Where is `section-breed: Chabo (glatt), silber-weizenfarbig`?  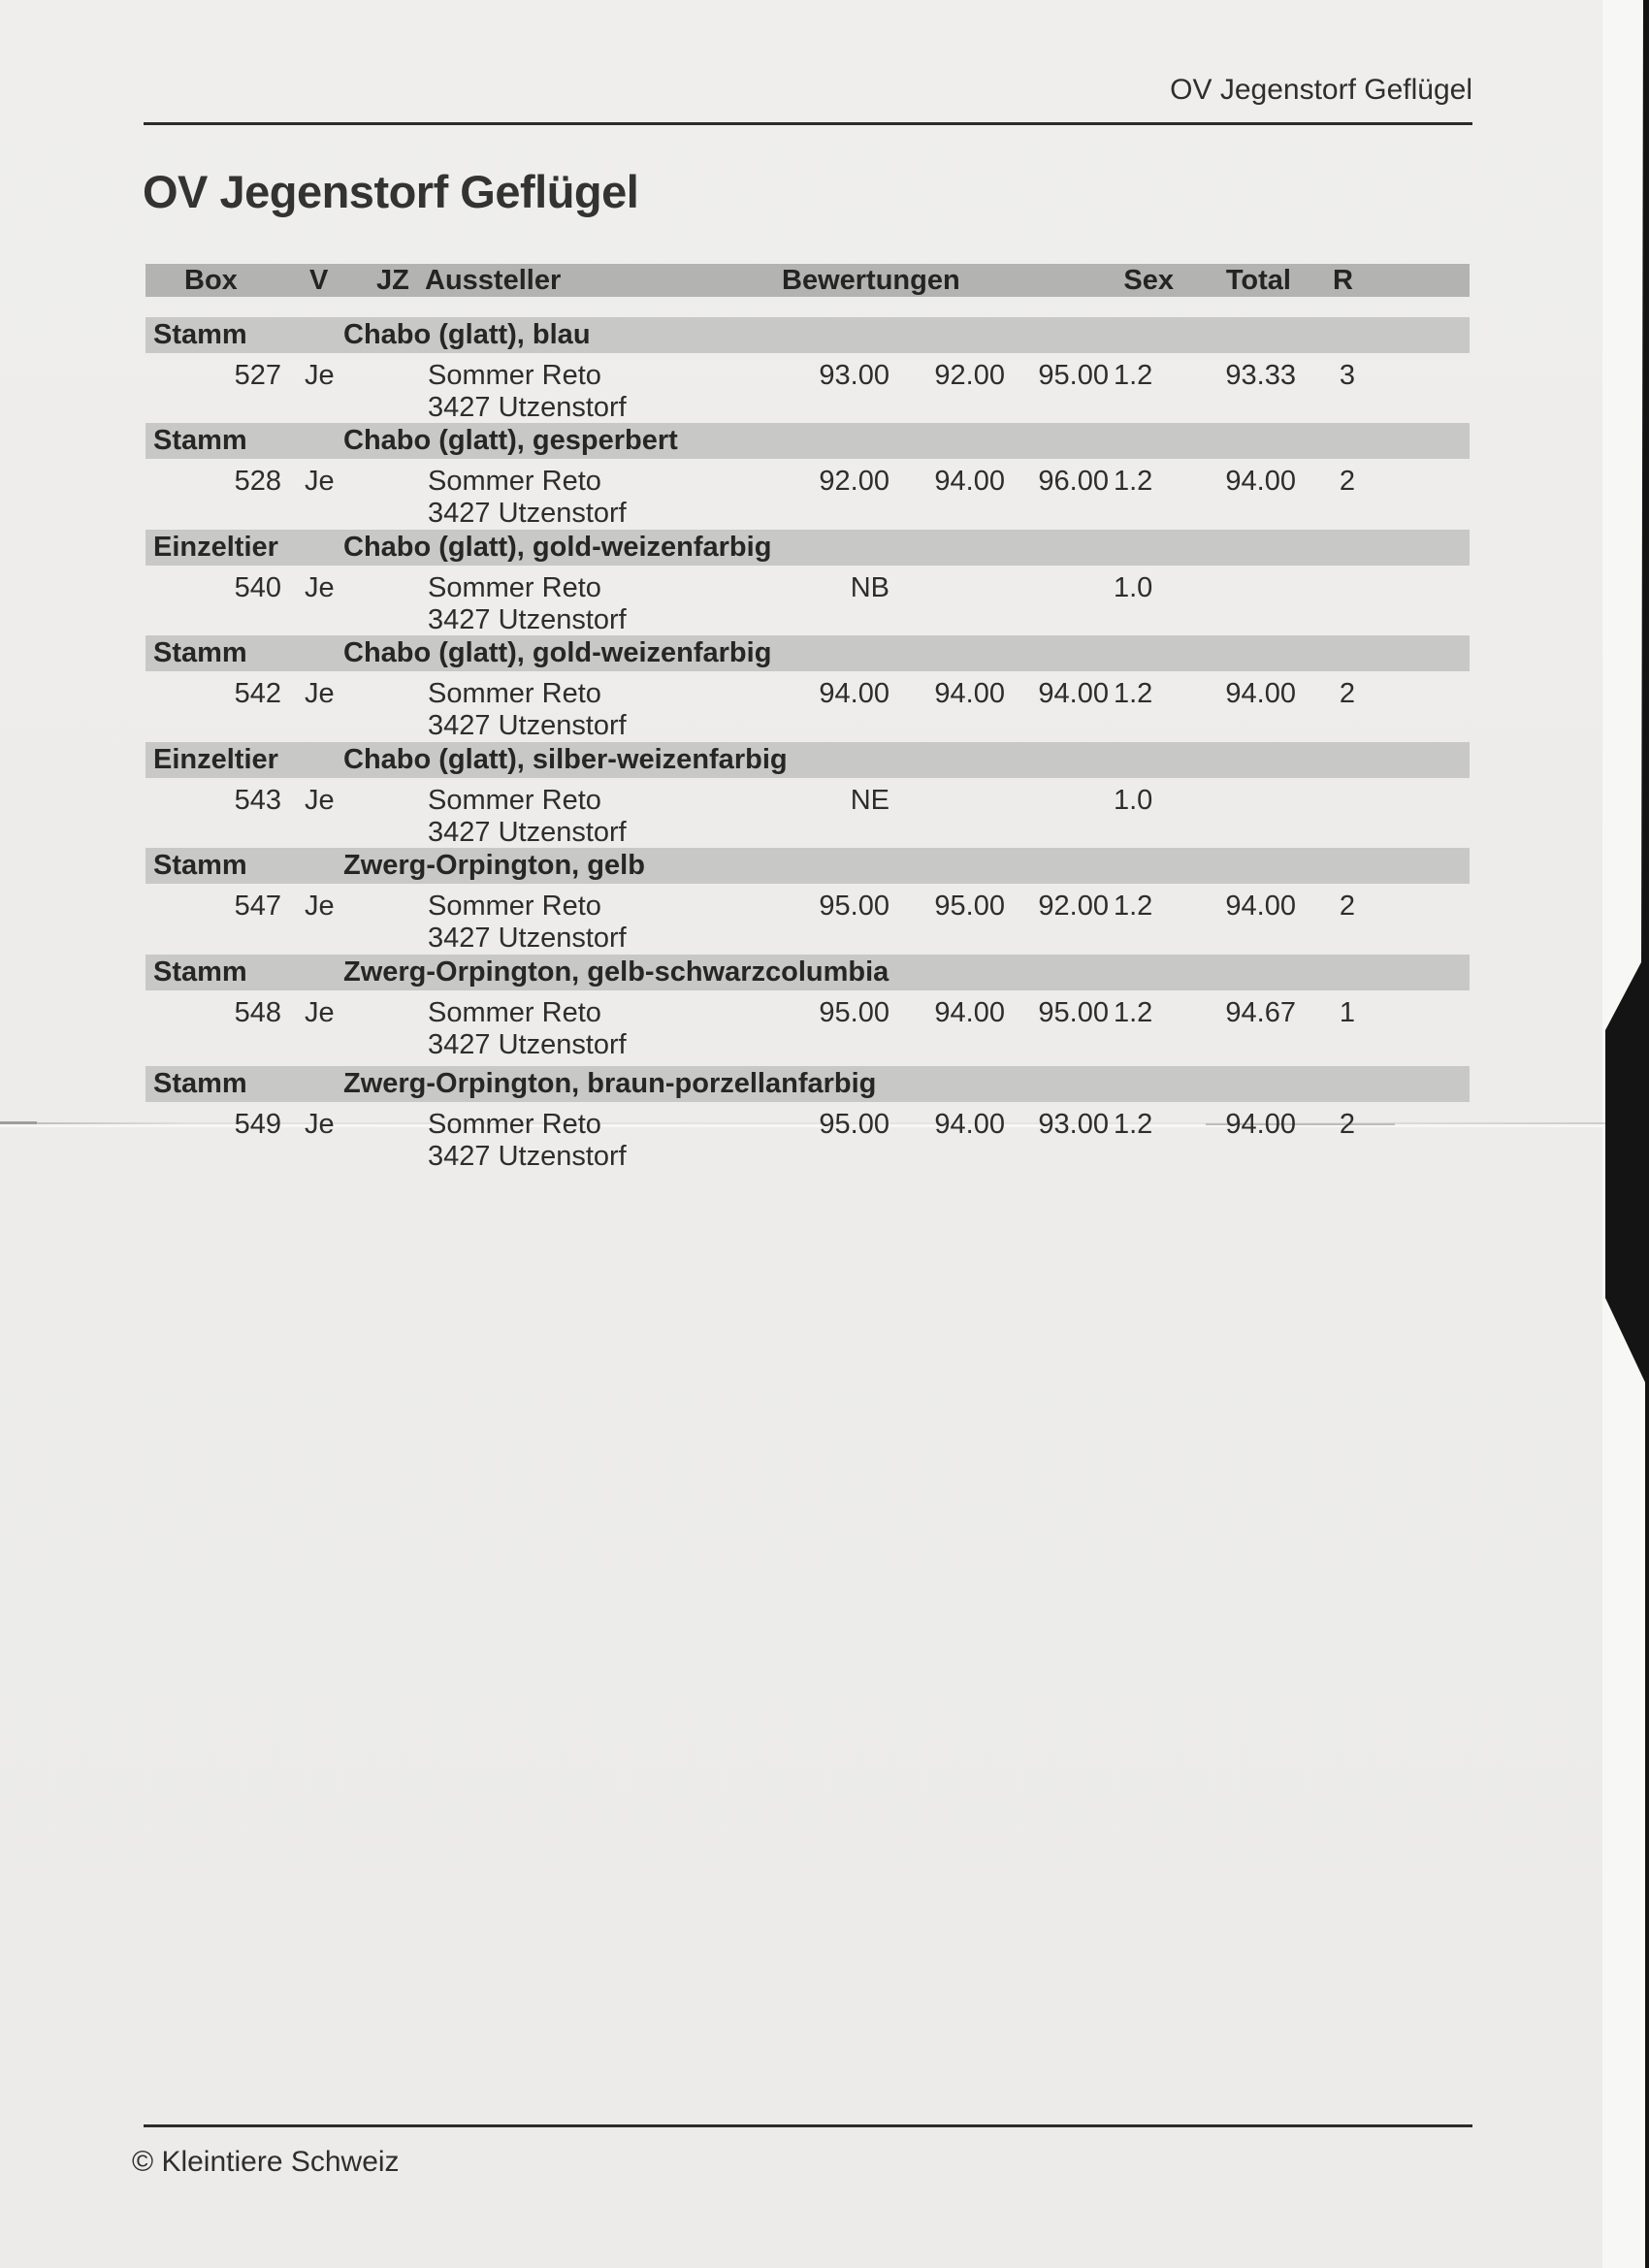 section-breed: Chabo (glatt), silber-weizenfarbig is located at coordinates (565, 759).